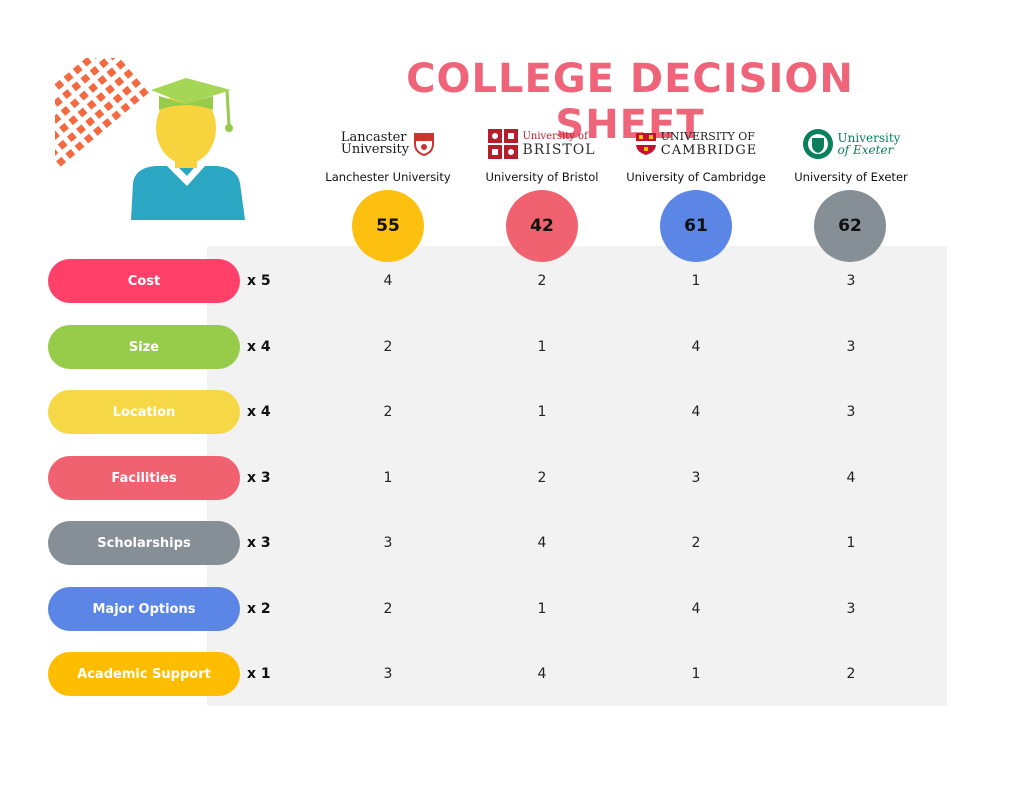 This screenshot has width=1024, height=791. Describe the element at coordinates (259, 609) in the screenshot. I see `criteria-weight: x 2` at that location.